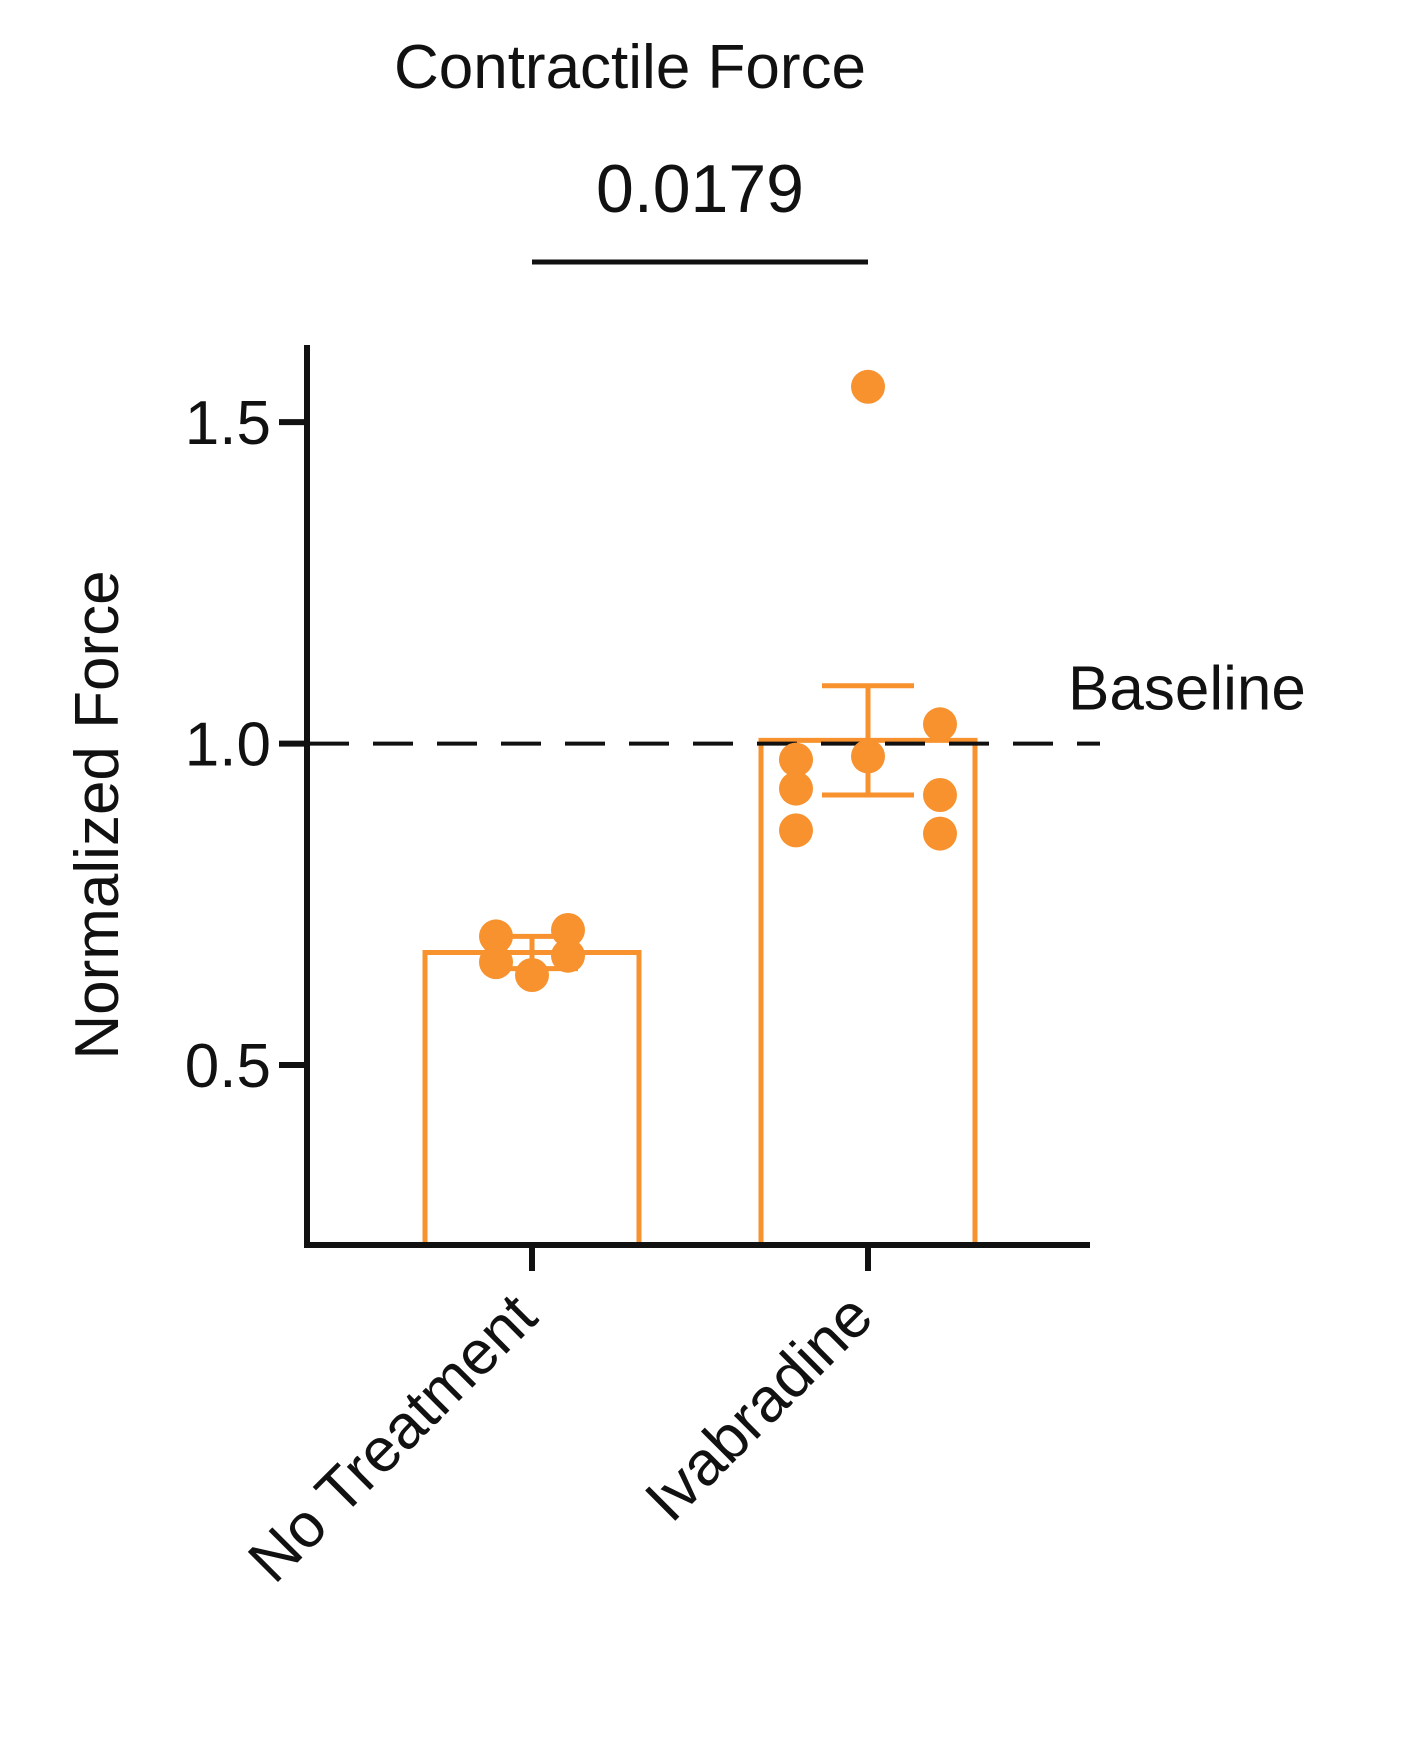 This screenshot has height=1740, width=1402. What do you see at coordinates (630, 67) in the screenshot?
I see `chart-title: Contractile Force` at bounding box center [630, 67].